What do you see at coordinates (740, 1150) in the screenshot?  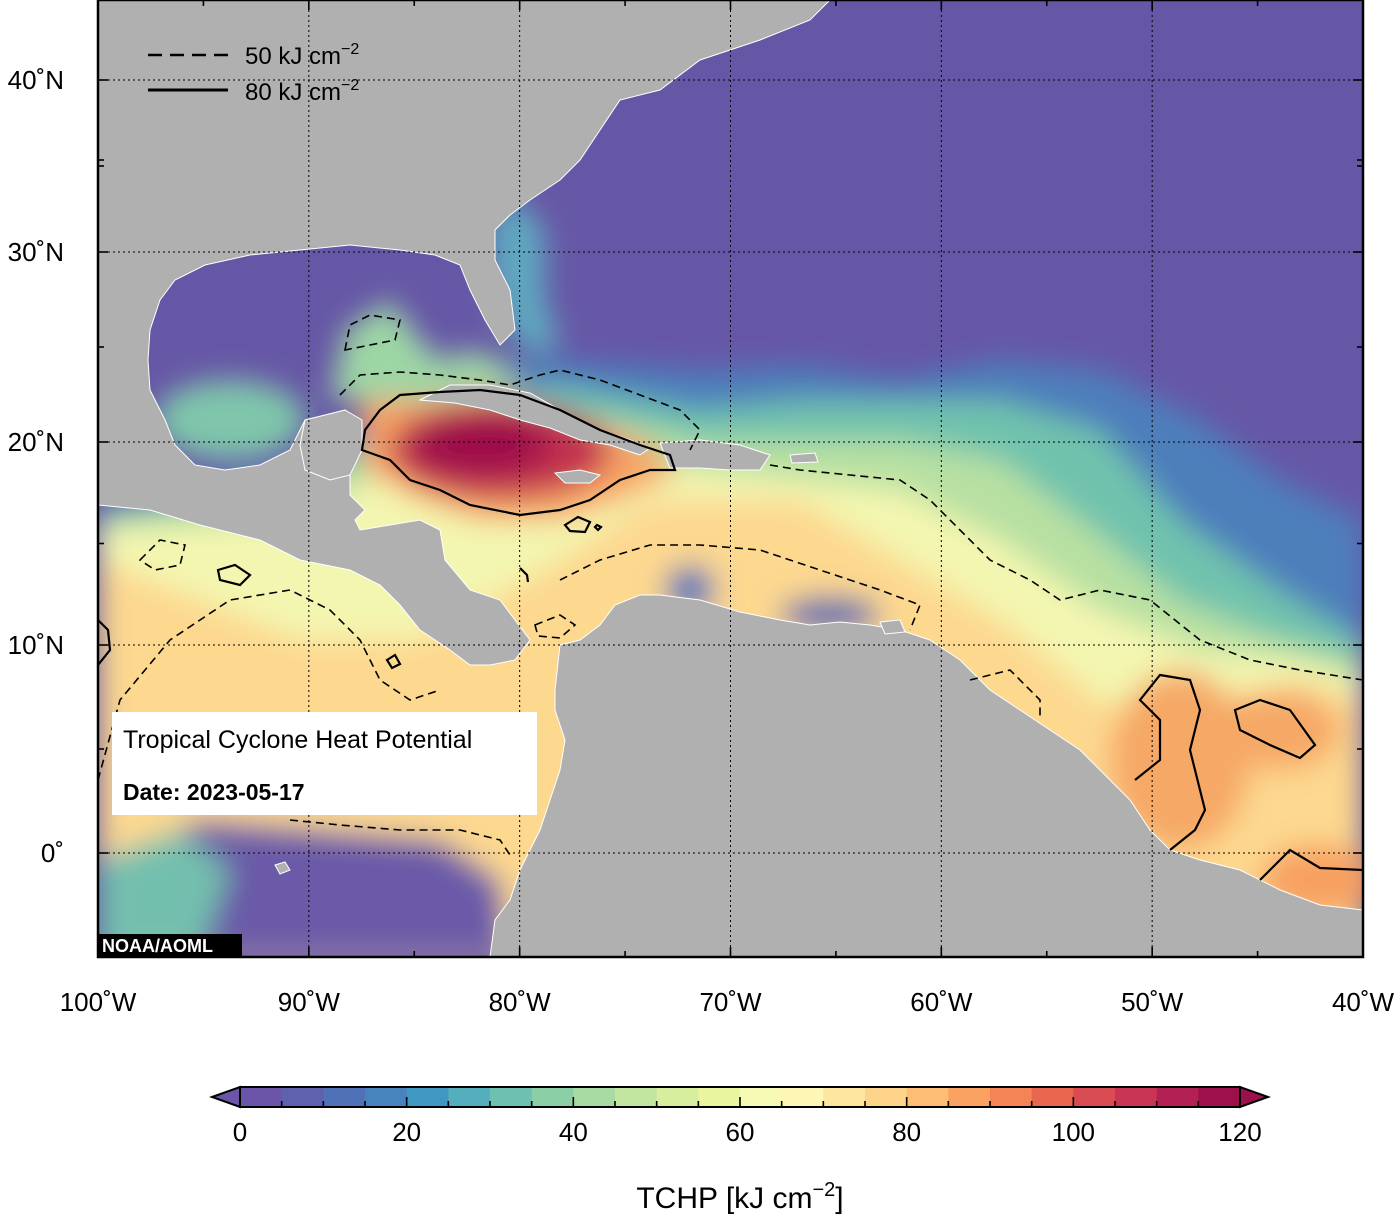 I see `colorbar: 0 20 40 60 80 100 120 TCHP [kJ cm−2]` at bounding box center [740, 1150].